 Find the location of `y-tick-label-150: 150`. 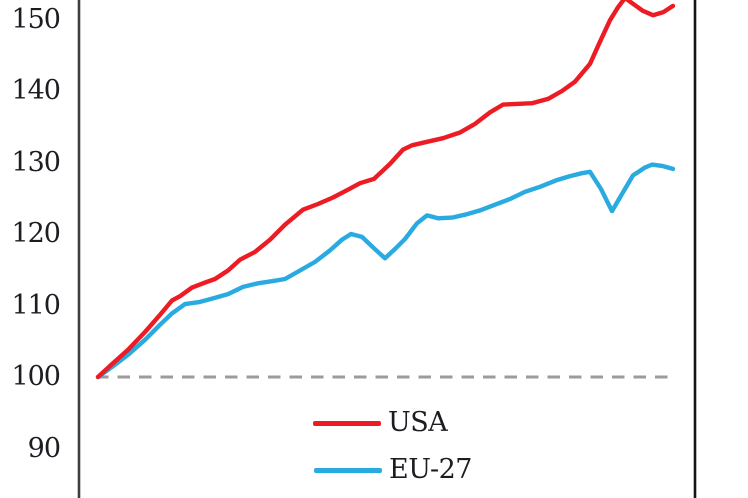

y-tick-label-150: 150 is located at coordinates (36, 19).